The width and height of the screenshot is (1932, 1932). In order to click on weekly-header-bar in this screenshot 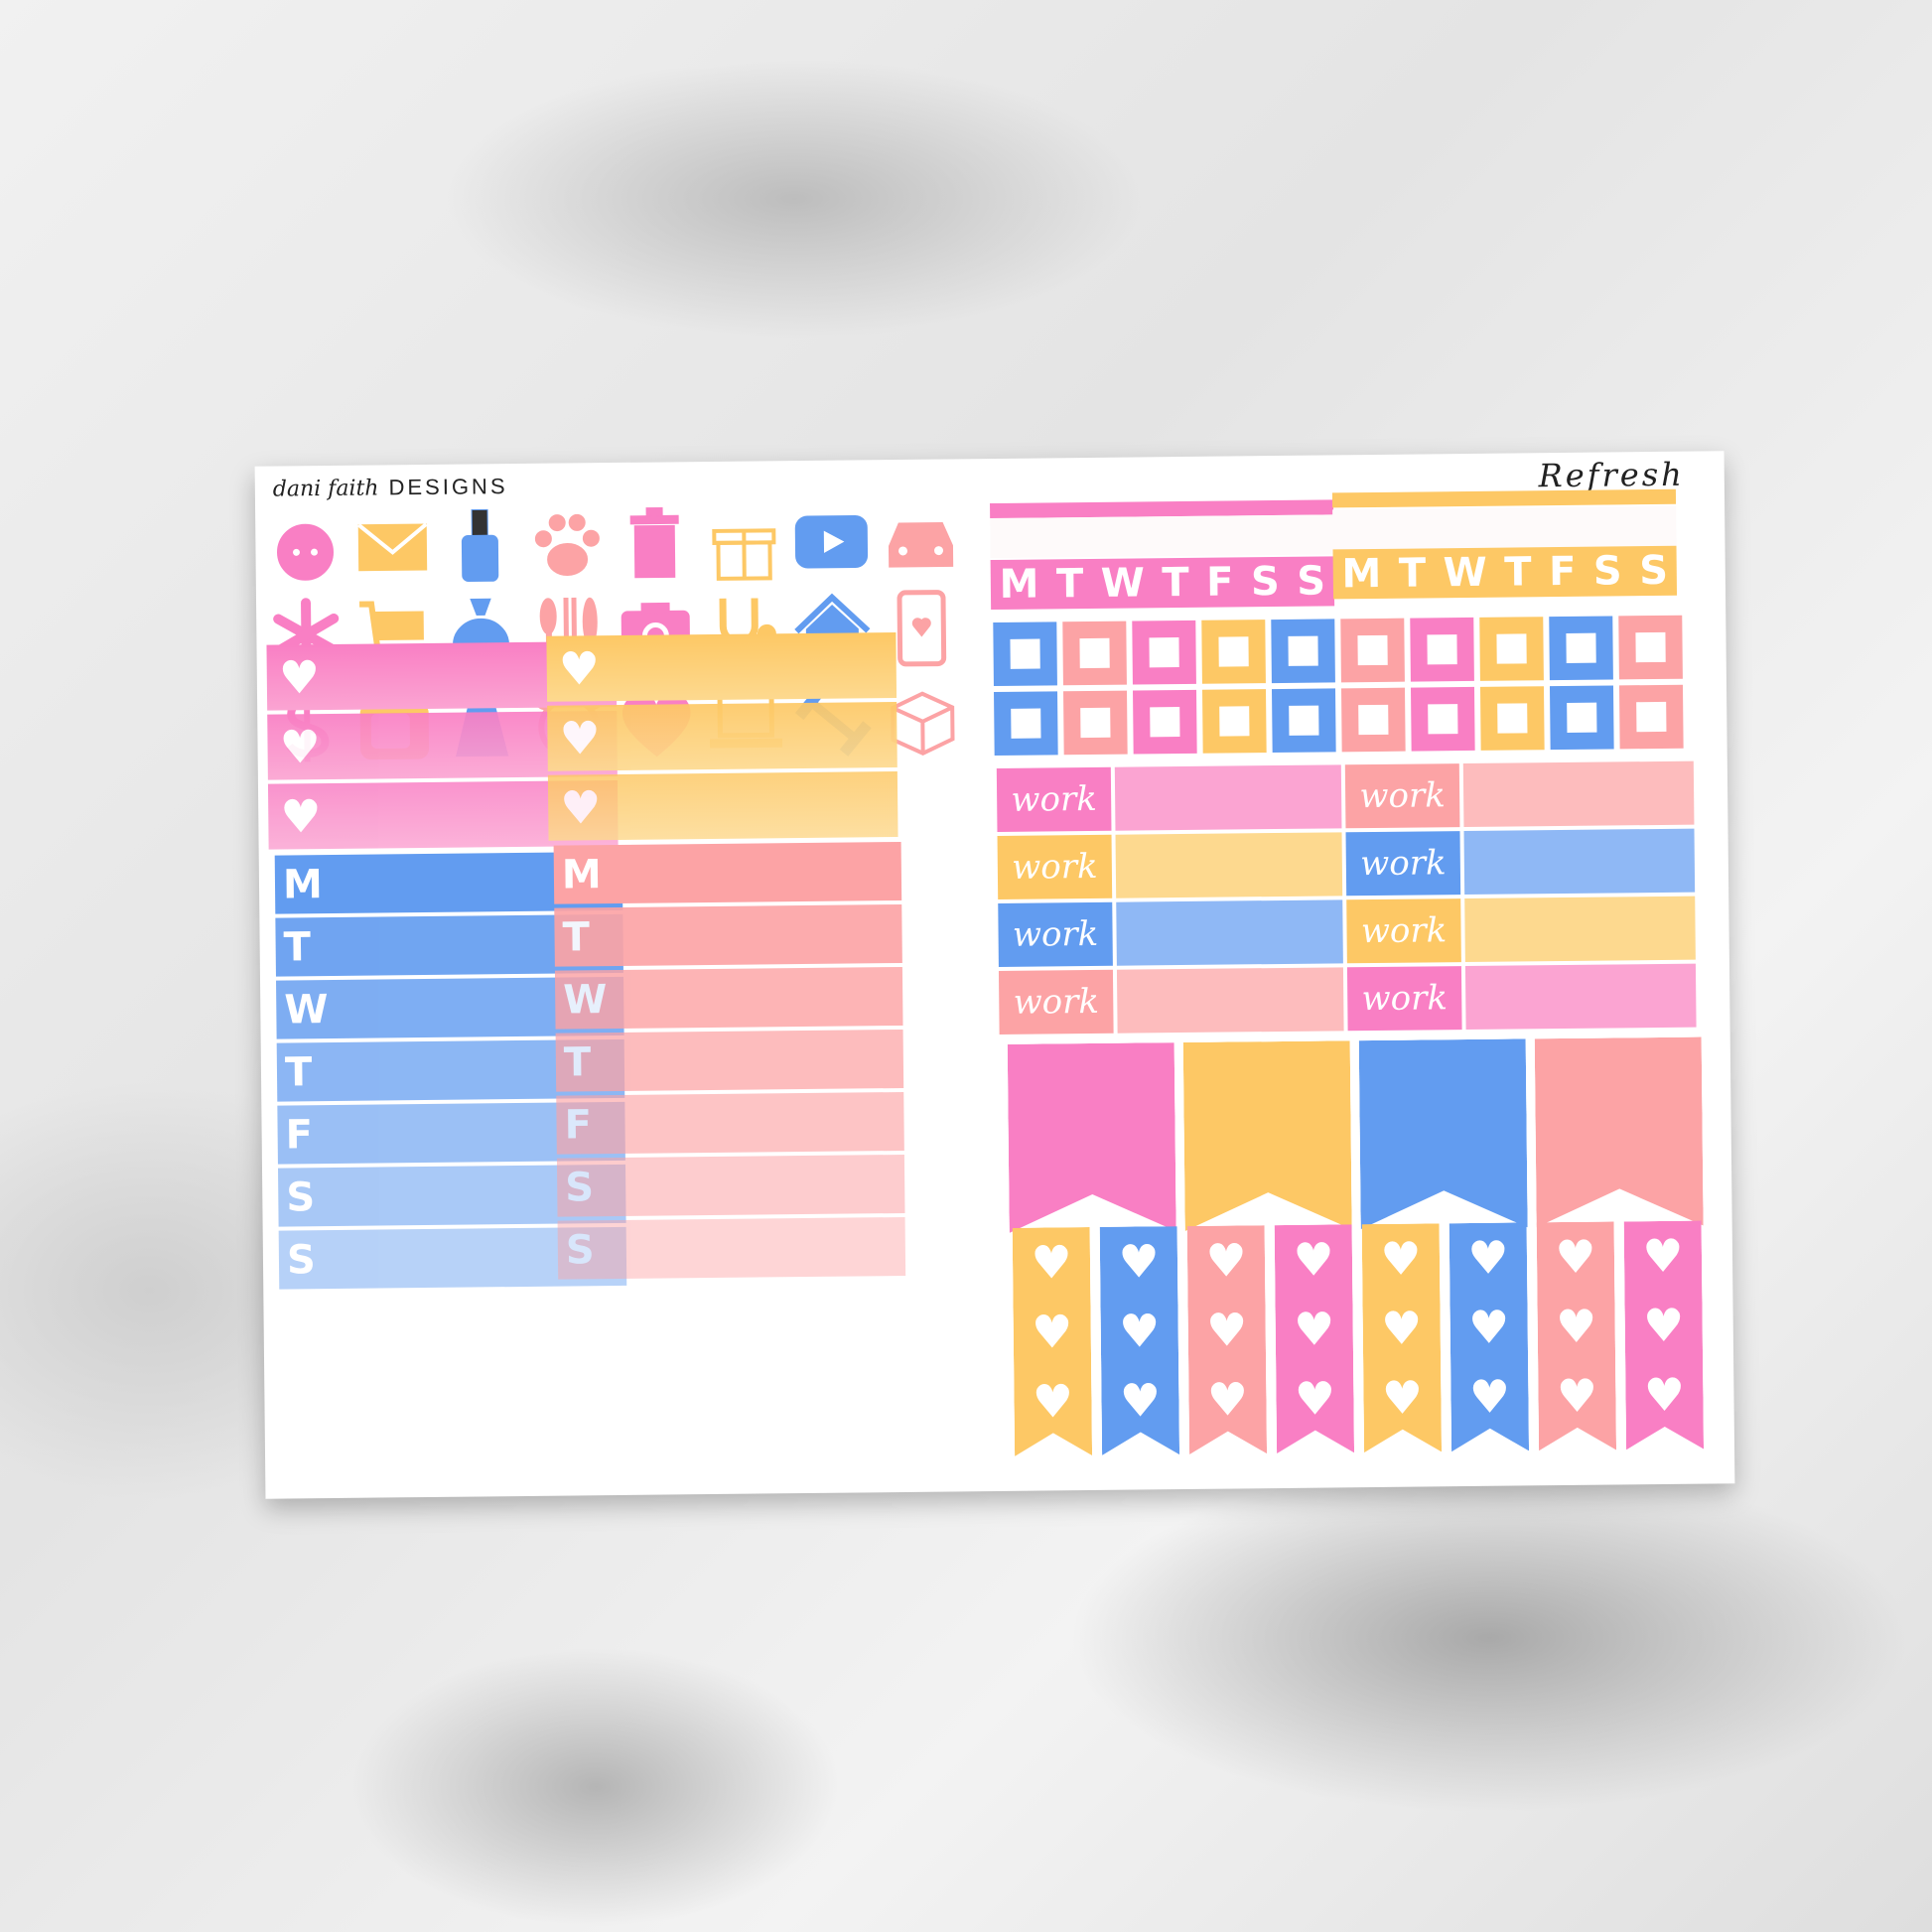, I will do `click(1504, 498)`.